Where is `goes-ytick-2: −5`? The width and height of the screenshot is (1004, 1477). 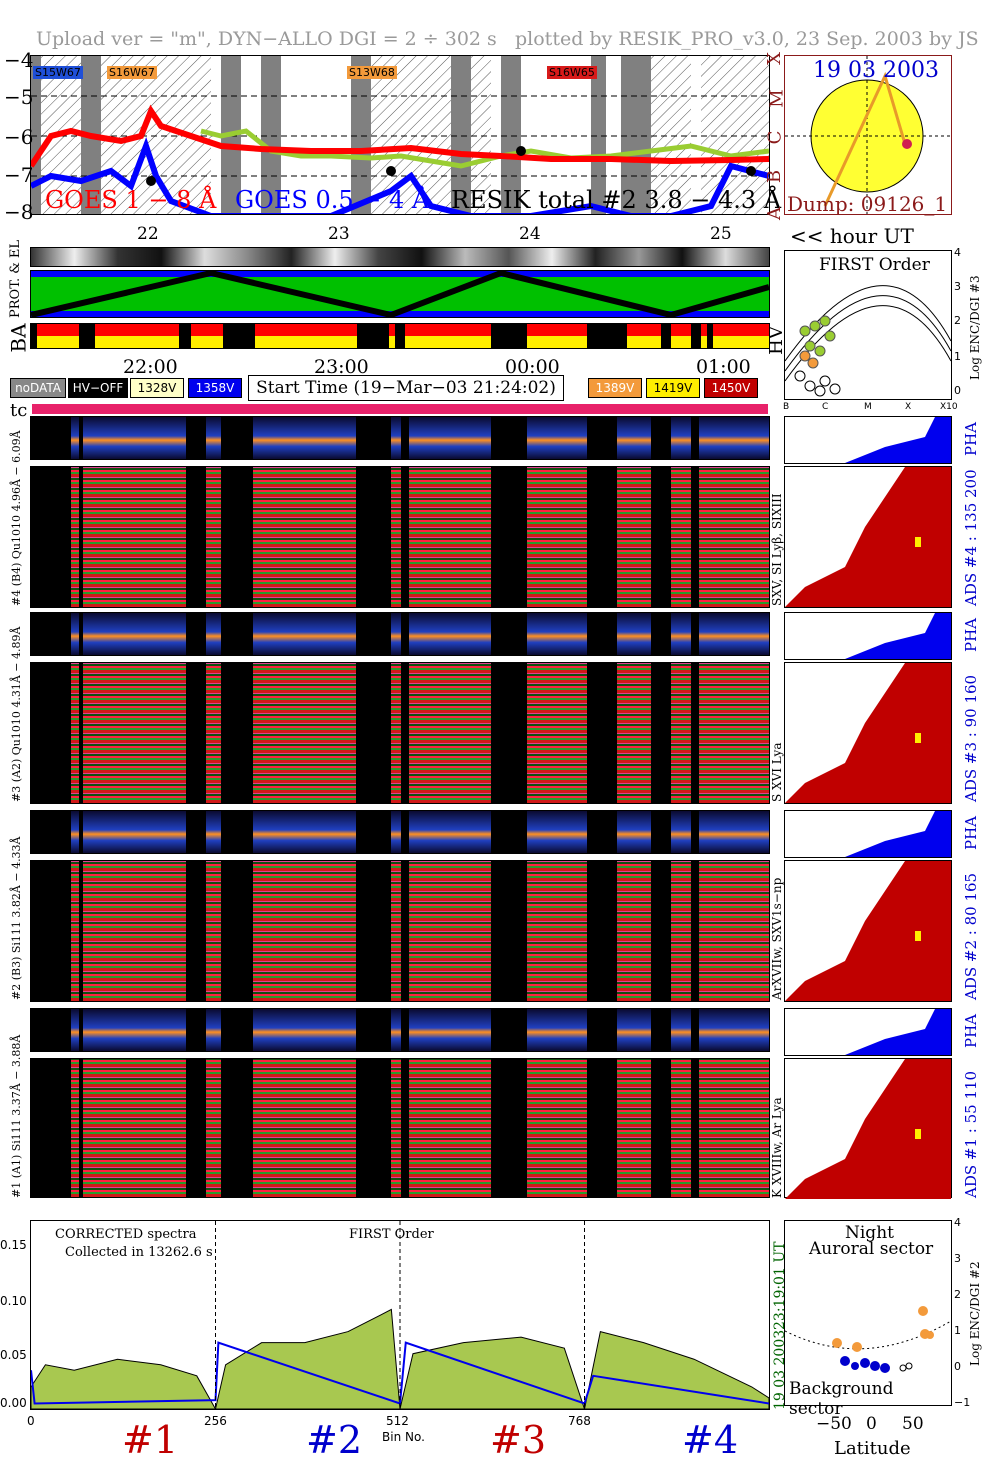
goes-ytick-2: −5 is located at coordinates (19, 97).